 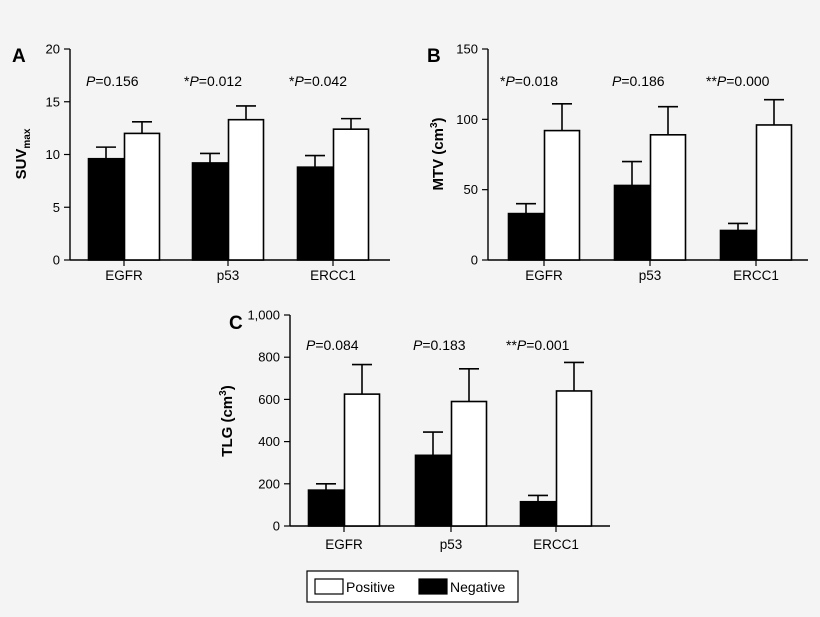 I want to click on y-tick-label: 5, so click(x=56, y=207).